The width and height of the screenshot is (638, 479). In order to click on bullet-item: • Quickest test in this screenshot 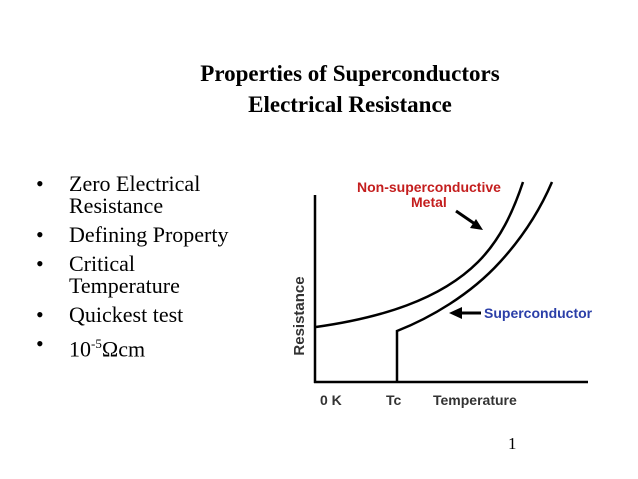, I will do `click(132, 315)`.